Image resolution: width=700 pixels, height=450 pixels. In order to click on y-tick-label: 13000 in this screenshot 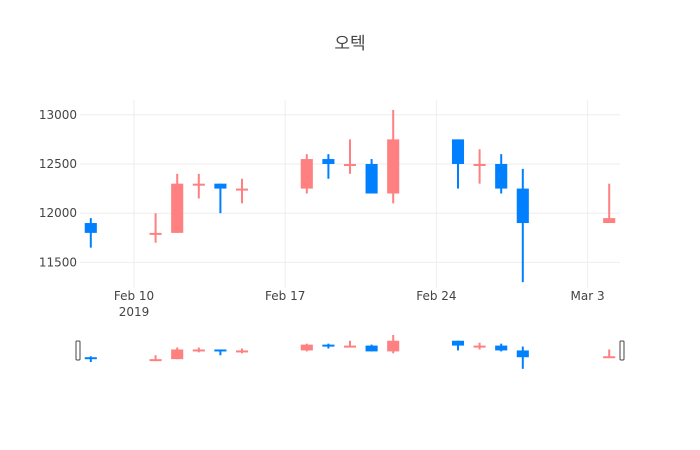, I will do `click(58, 115)`.